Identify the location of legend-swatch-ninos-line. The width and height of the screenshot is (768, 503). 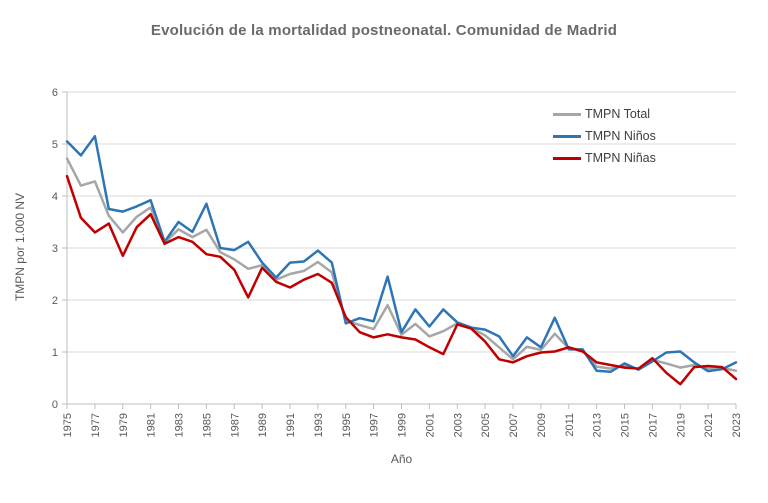
(567, 136).